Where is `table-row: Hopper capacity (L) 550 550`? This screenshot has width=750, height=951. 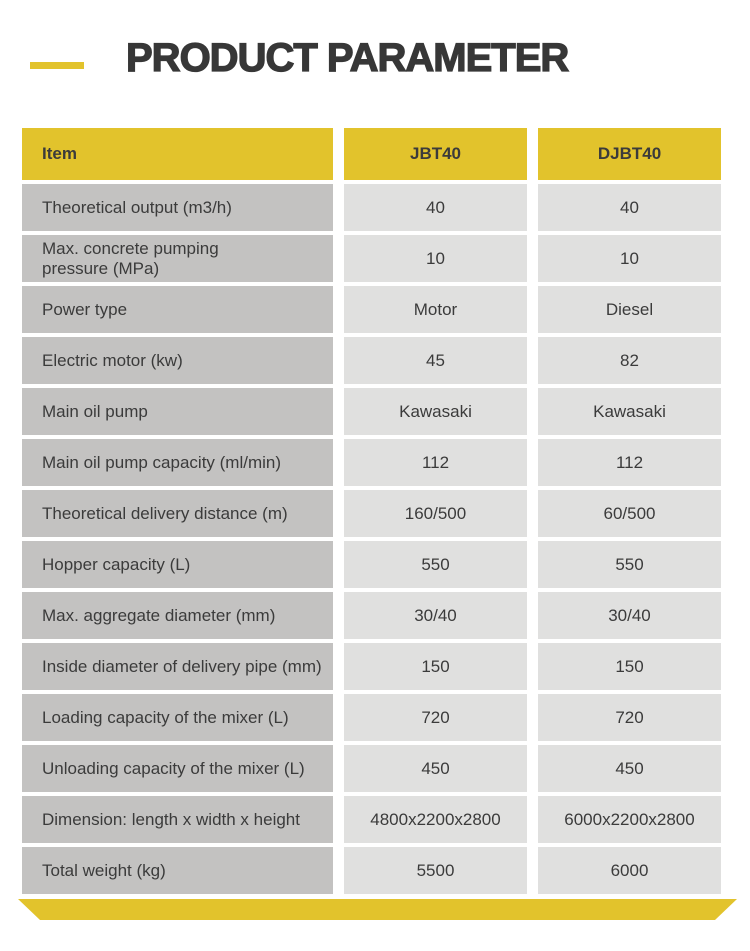 table-row: Hopper capacity (L) 550 550 is located at coordinates (371, 564).